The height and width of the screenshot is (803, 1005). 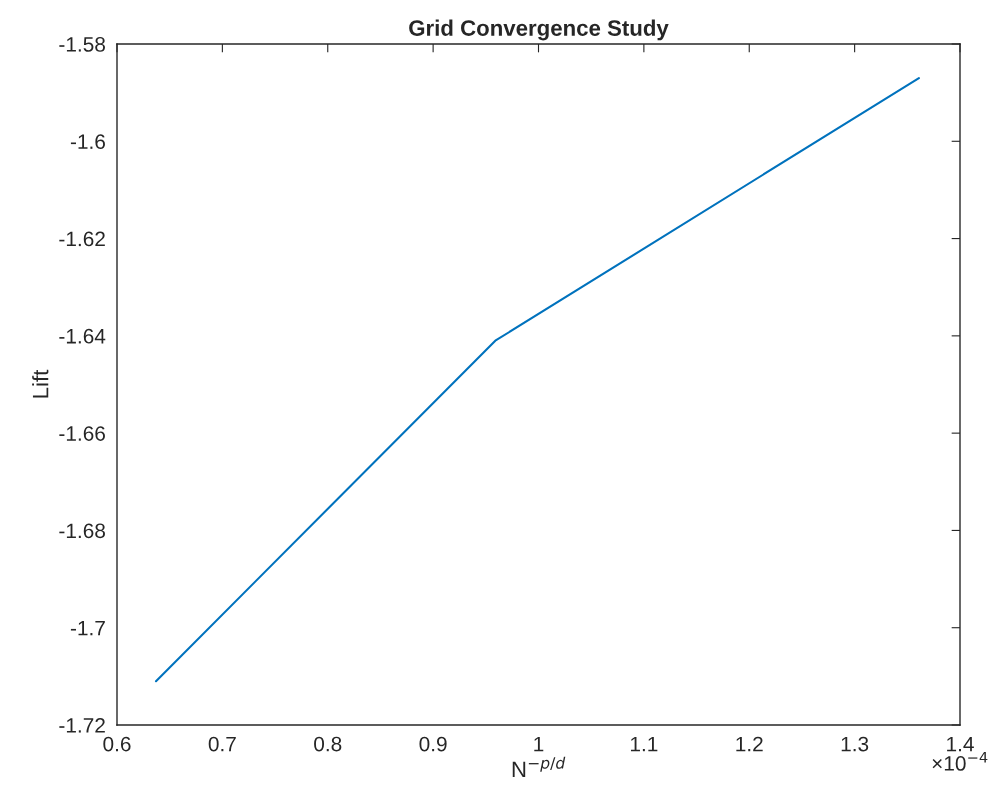 What do you see at coordinates (82, 44) in the screenshot?
I see `y-tick-label: -1.58` at bounding box center [82, 44].